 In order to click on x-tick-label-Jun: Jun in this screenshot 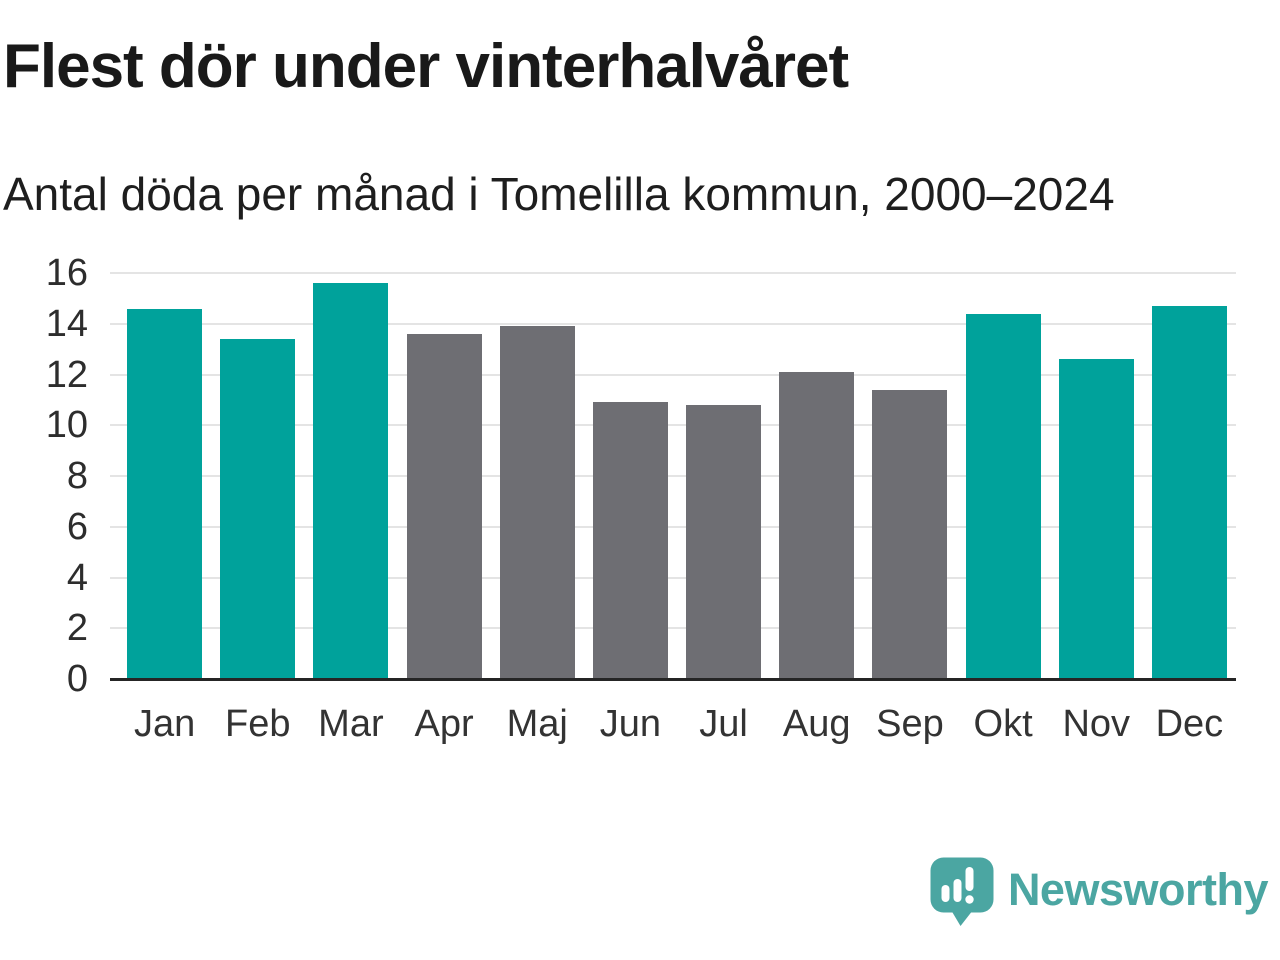, I will do `click(630, 724)`.